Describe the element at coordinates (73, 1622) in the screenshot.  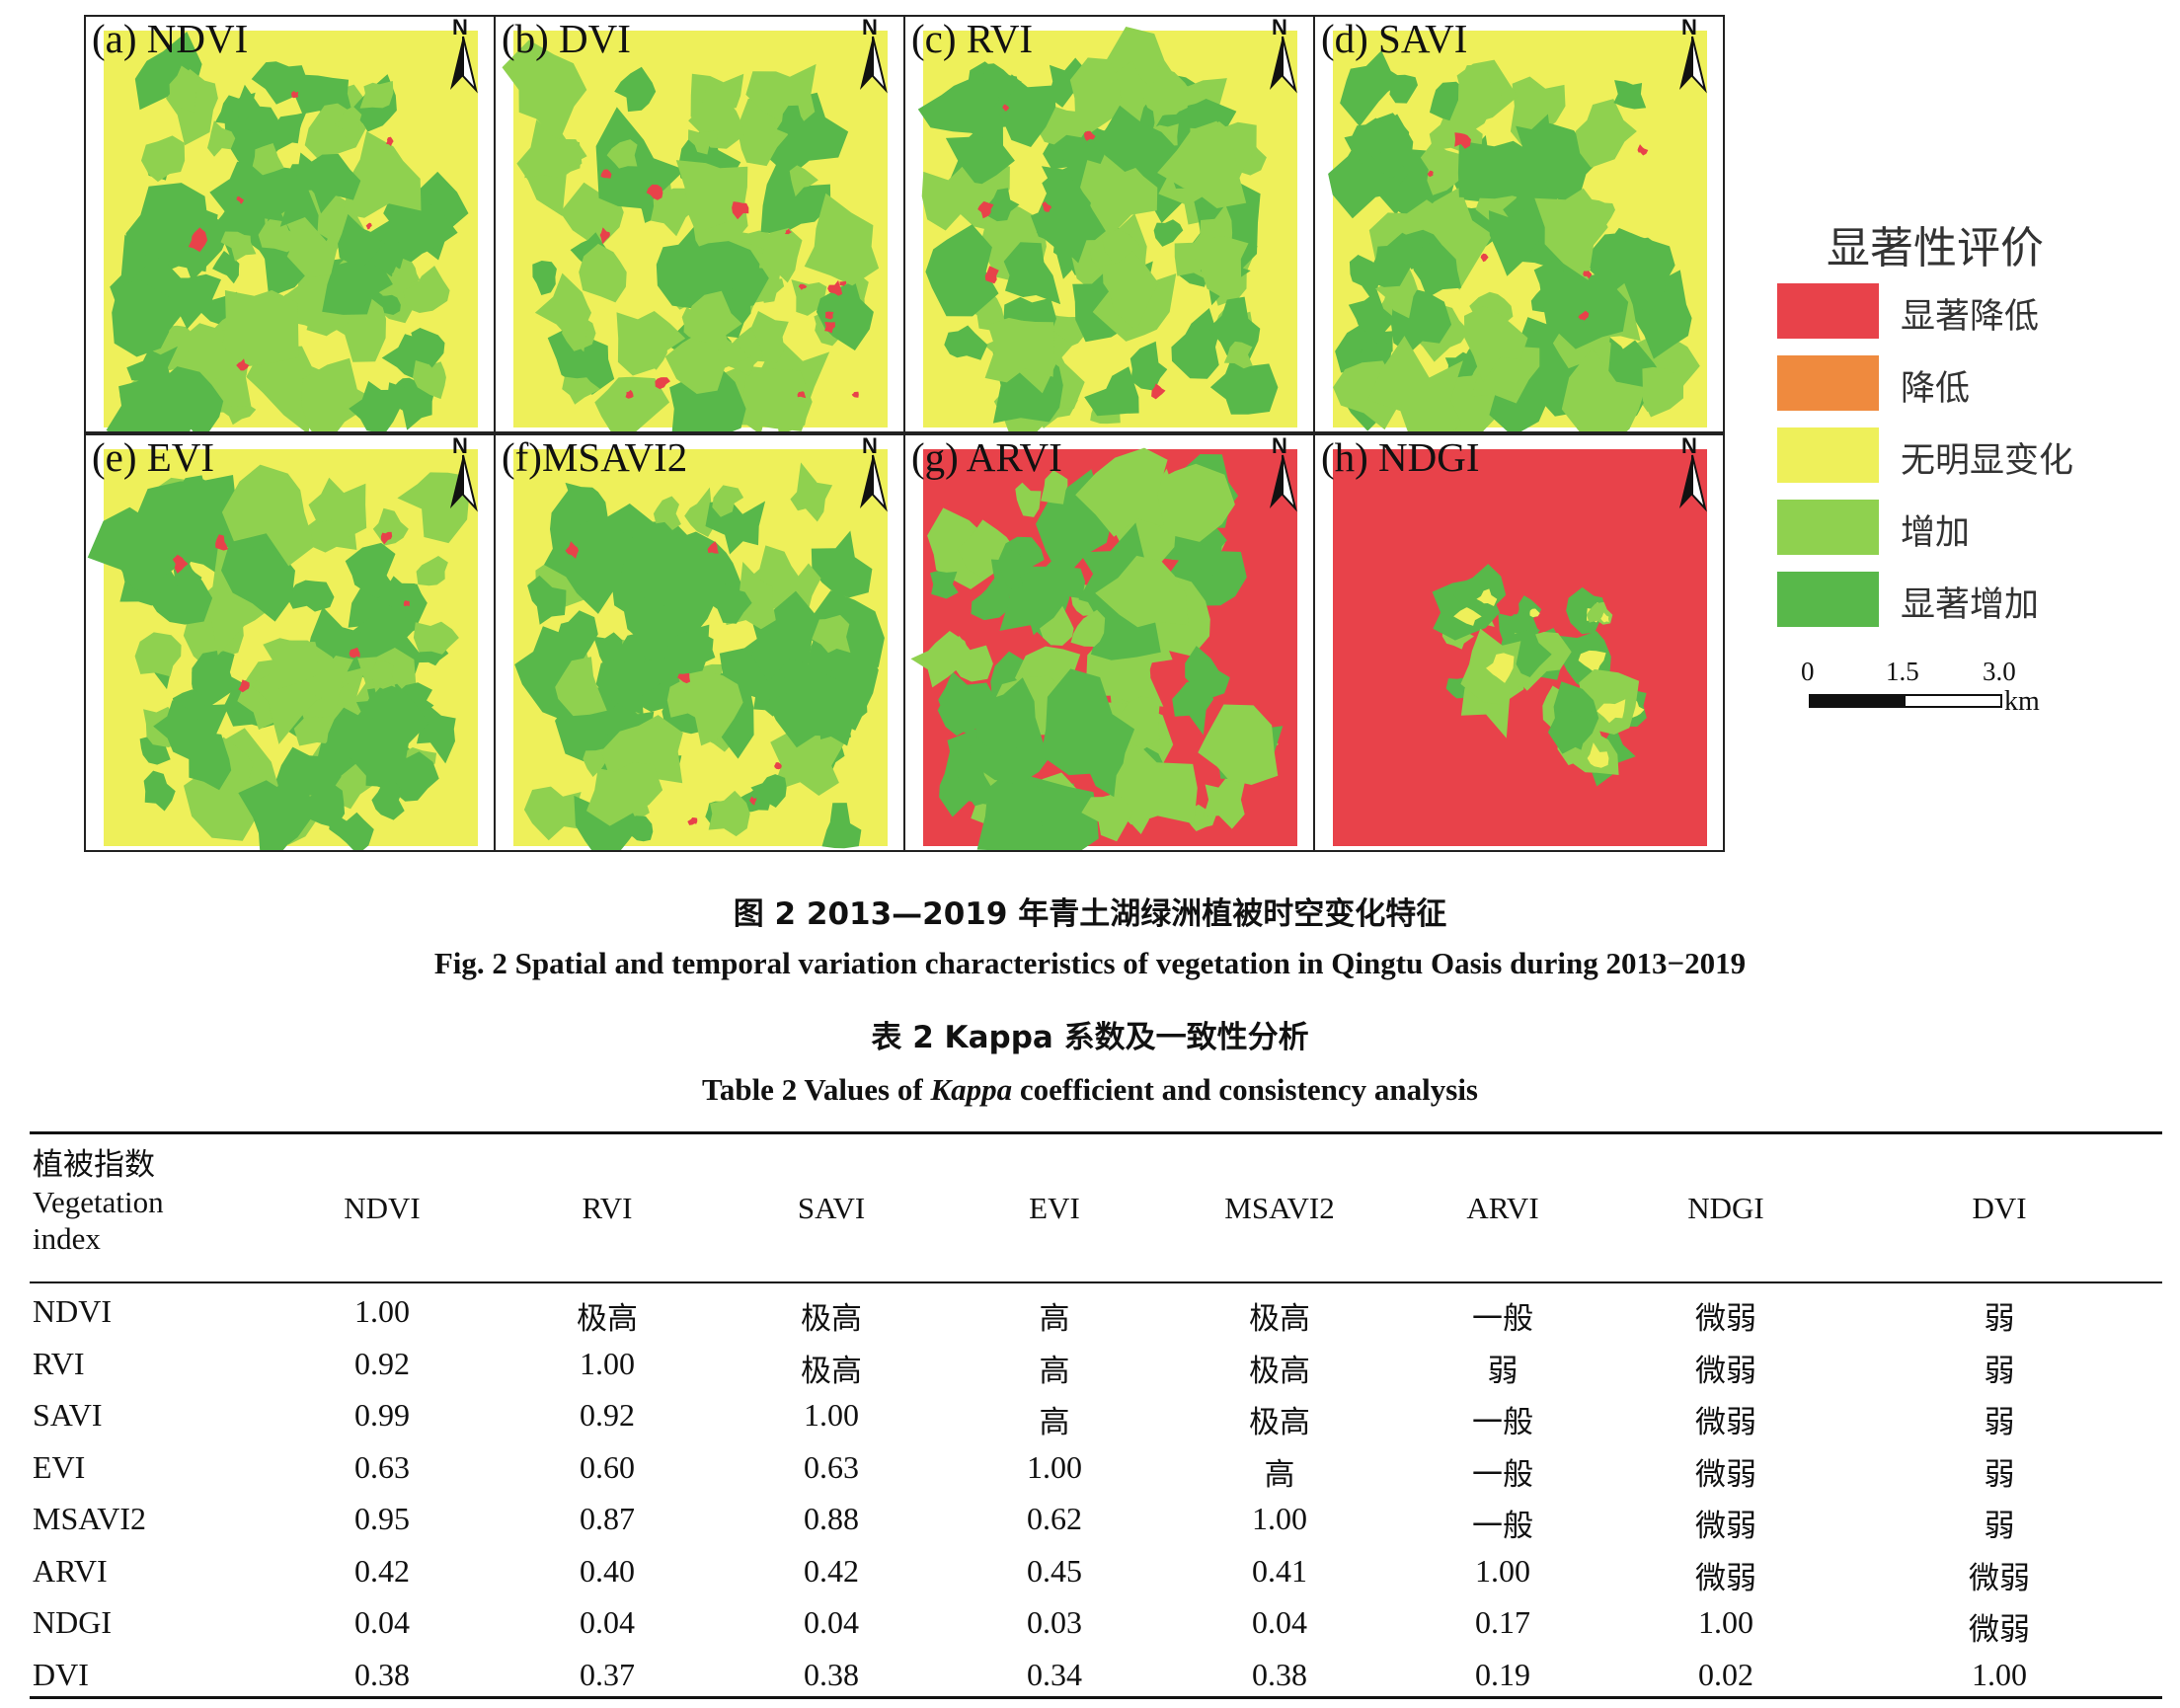
I see `row-header: NDGI` at that location.